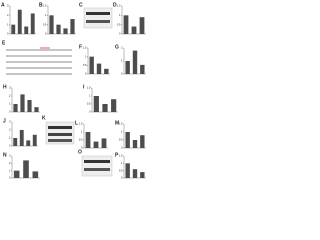 Image resolution: width=320 pixels, height=240 pixels. What do you see at coordinates (41, 5) in the screenshot?
I see `panel-label: B` at bounding box center [41, 5].